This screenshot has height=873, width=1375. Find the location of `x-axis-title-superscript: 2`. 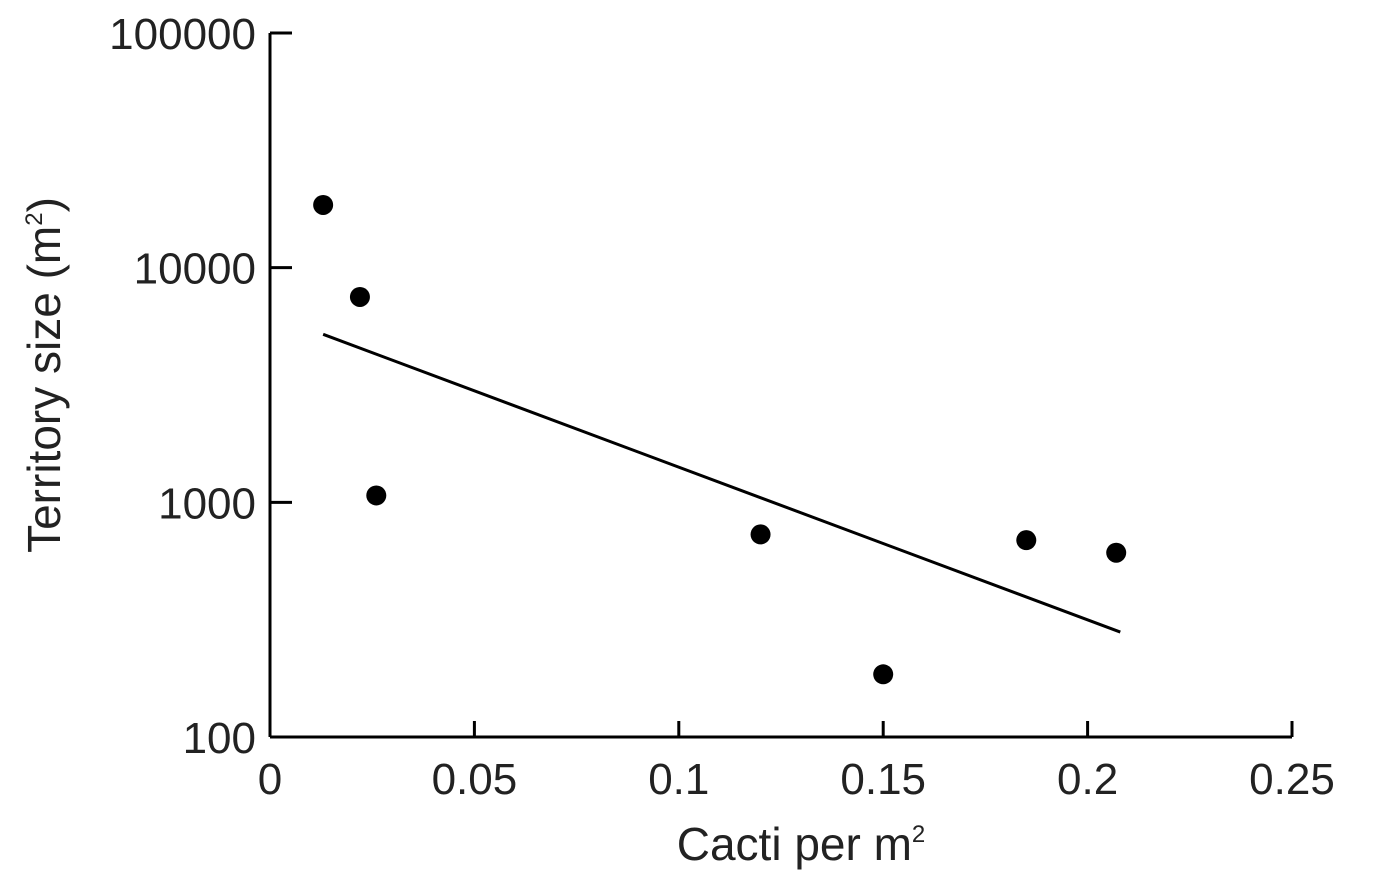

x-axis-title-superscript: 2 is located at coordinates (918, 834).